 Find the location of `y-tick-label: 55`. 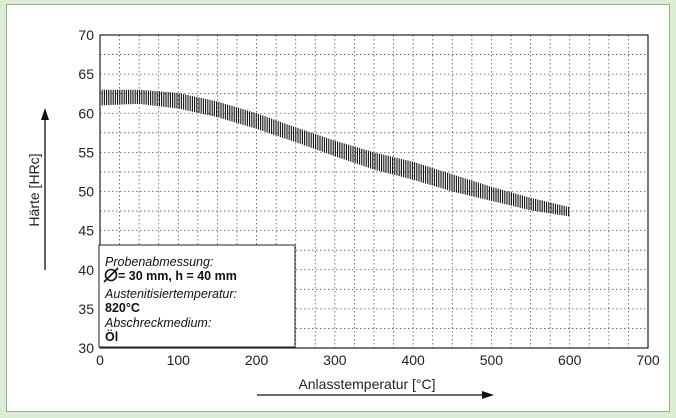

y-tick-label: 55 is located at coordinates (86, 152).